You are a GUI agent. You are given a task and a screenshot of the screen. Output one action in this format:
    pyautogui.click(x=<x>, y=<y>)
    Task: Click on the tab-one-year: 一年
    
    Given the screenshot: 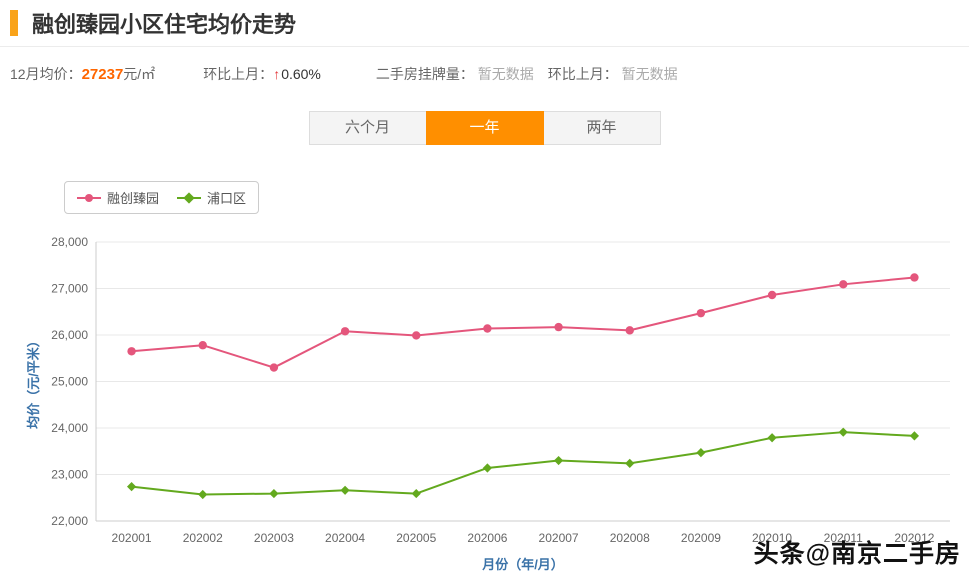 What is the action you would take?
    pyautogui.click(x=484, y=128)
    